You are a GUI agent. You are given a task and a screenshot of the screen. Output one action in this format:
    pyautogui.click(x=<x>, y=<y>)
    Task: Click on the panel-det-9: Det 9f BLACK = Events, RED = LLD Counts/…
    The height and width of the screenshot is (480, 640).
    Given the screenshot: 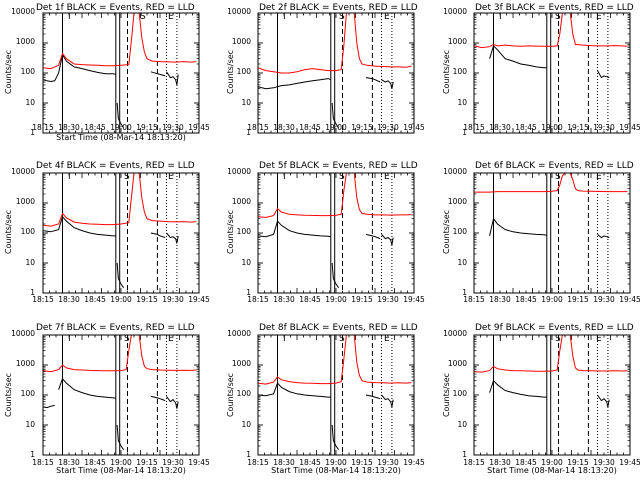 What is the action you would take?
    pyautogui.click(x=541, y=399)
    